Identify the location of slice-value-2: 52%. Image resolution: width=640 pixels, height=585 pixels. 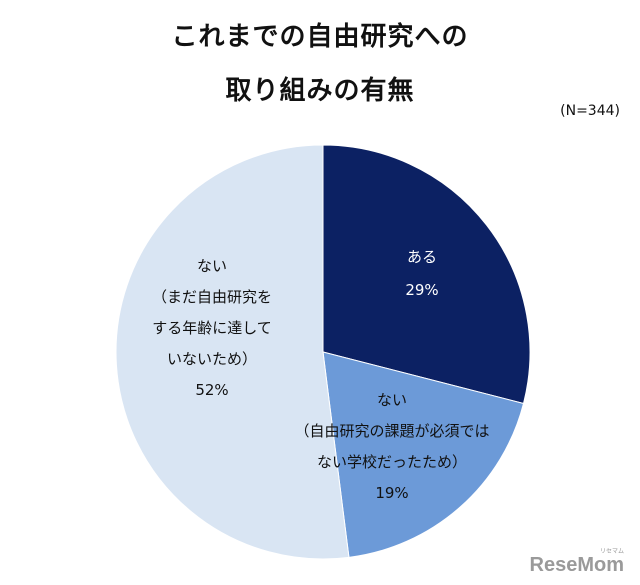
(211, 390).